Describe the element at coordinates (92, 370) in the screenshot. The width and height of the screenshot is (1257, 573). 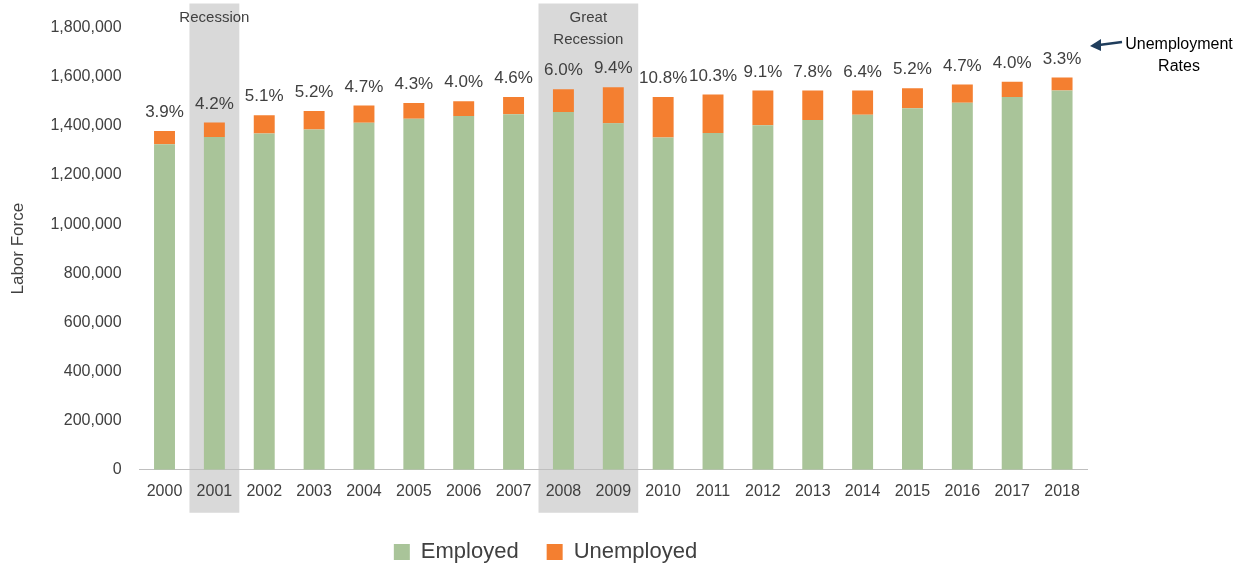
I see `y-tick-label: 400,000` at that location.